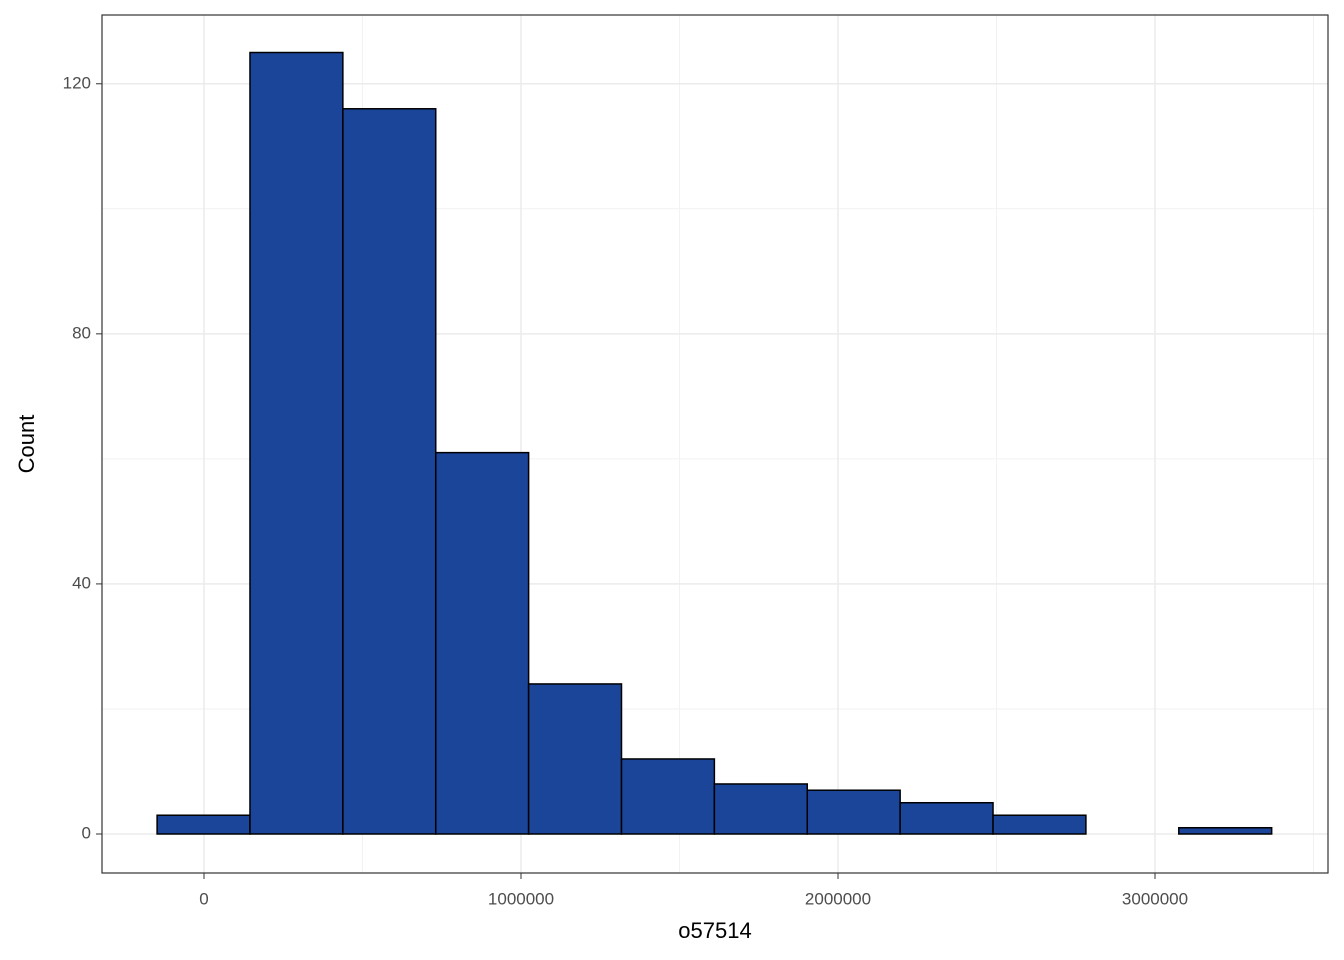  I want to click on x-tick-label: 2000000, so click(838, 898).